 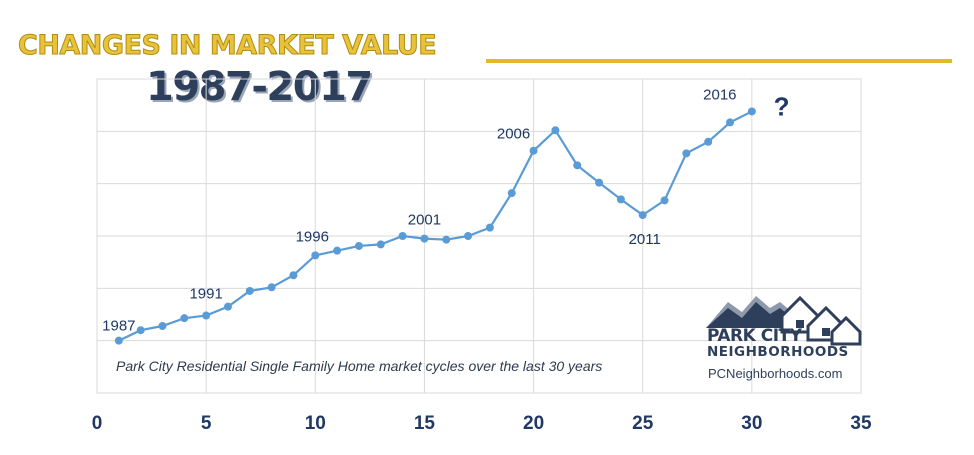 I want to click on chart-axis: 0 5 10 15 20 25 30 35, so click(x=482, y=423).